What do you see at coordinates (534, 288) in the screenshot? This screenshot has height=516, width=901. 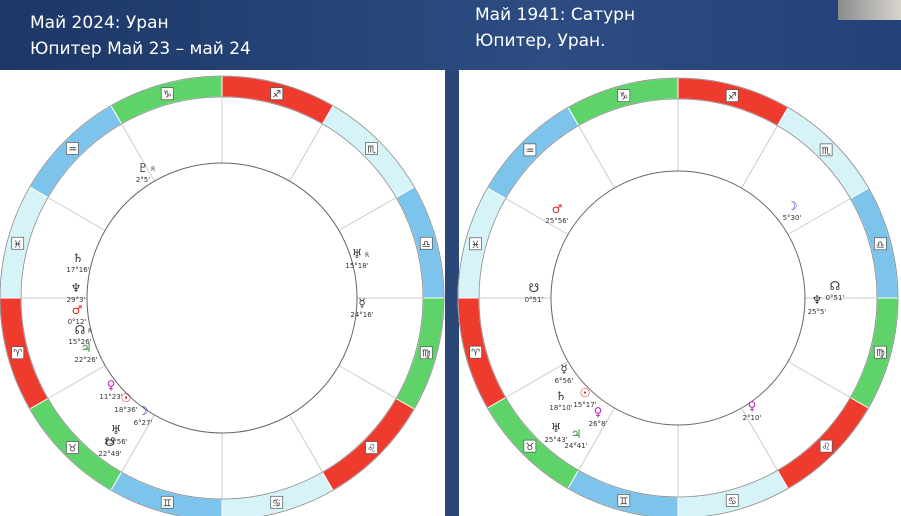 I see `planet-glyph: ☋` at bounding box center [534, 288].